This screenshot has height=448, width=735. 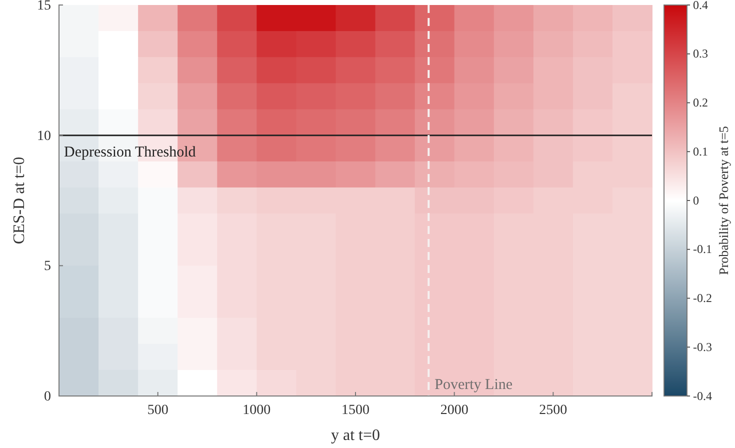 I want to click on x-tick-label: 1500, so click(x=356, y=410).